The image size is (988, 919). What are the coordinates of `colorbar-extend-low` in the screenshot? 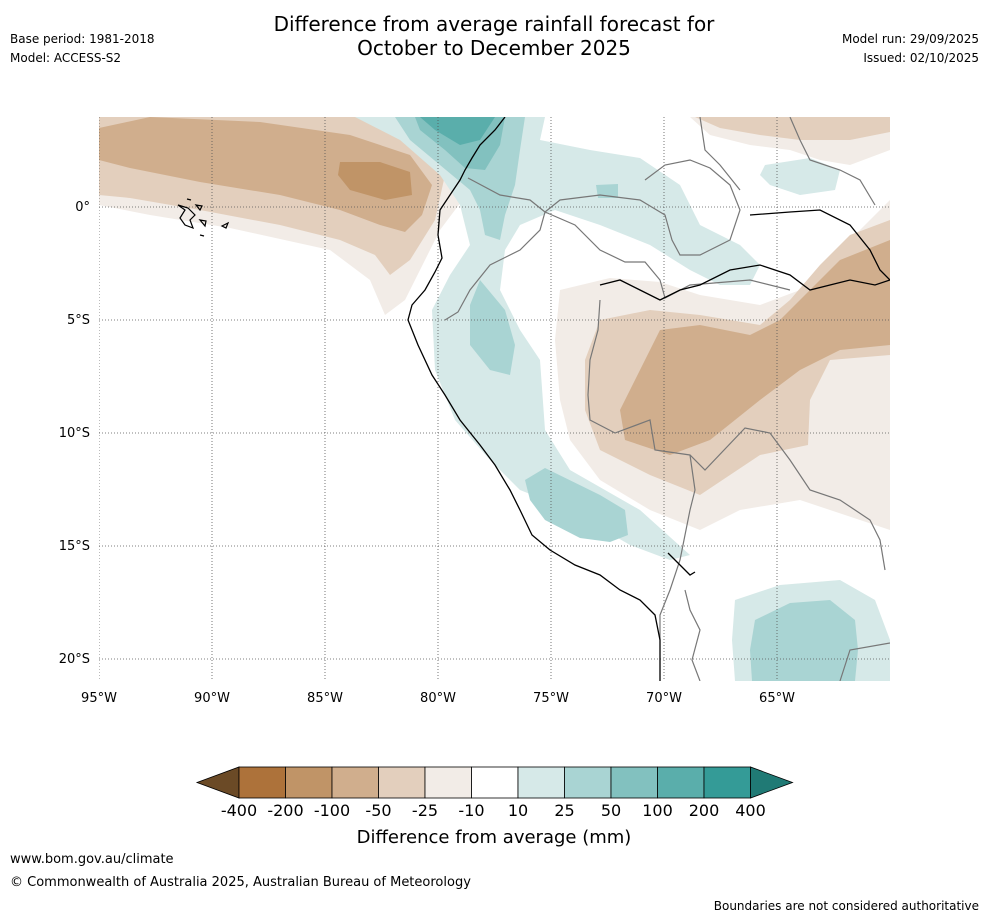 It's located at (217, 782).